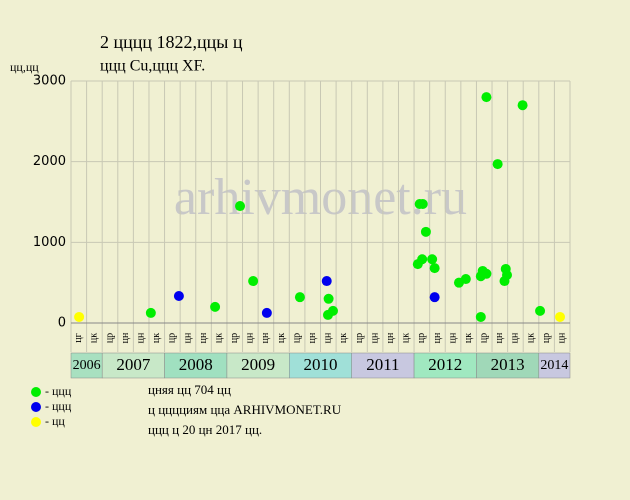 The width and height of the screenshot is (630, 500). Describe the element at coordinates (171, 42) in the screenshot. I see `chart-title: 2 цццц 1822,ццы ц` at that location.